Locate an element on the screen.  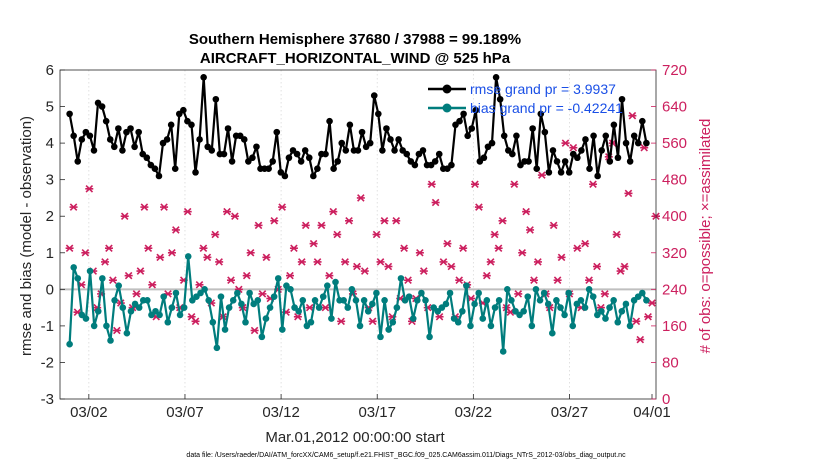
x-tick-label: 03/02 is located at coordinates (89, 412).